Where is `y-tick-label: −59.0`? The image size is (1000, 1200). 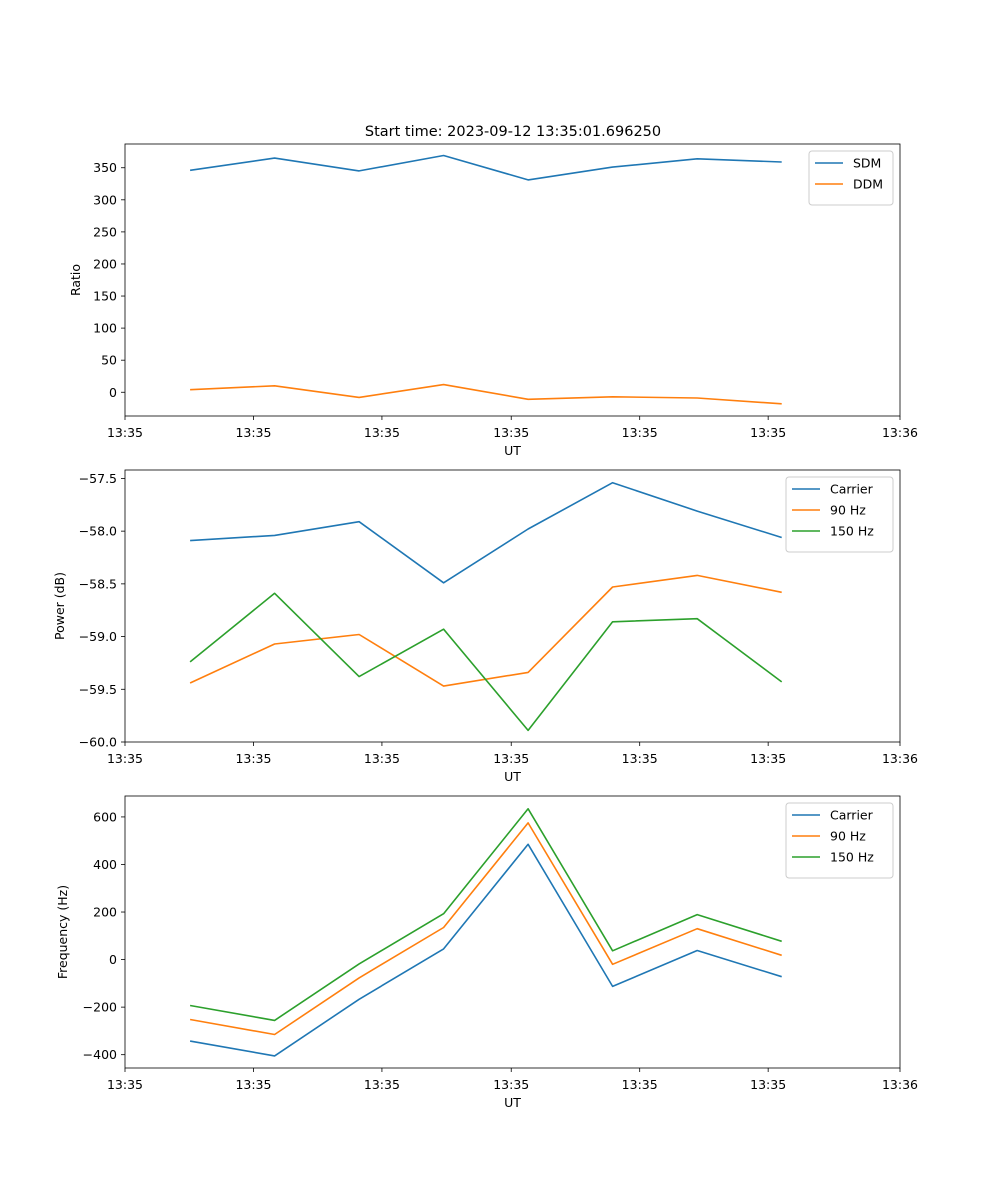 y-tick-label: −59.0 is located at coordinates (98, 636).